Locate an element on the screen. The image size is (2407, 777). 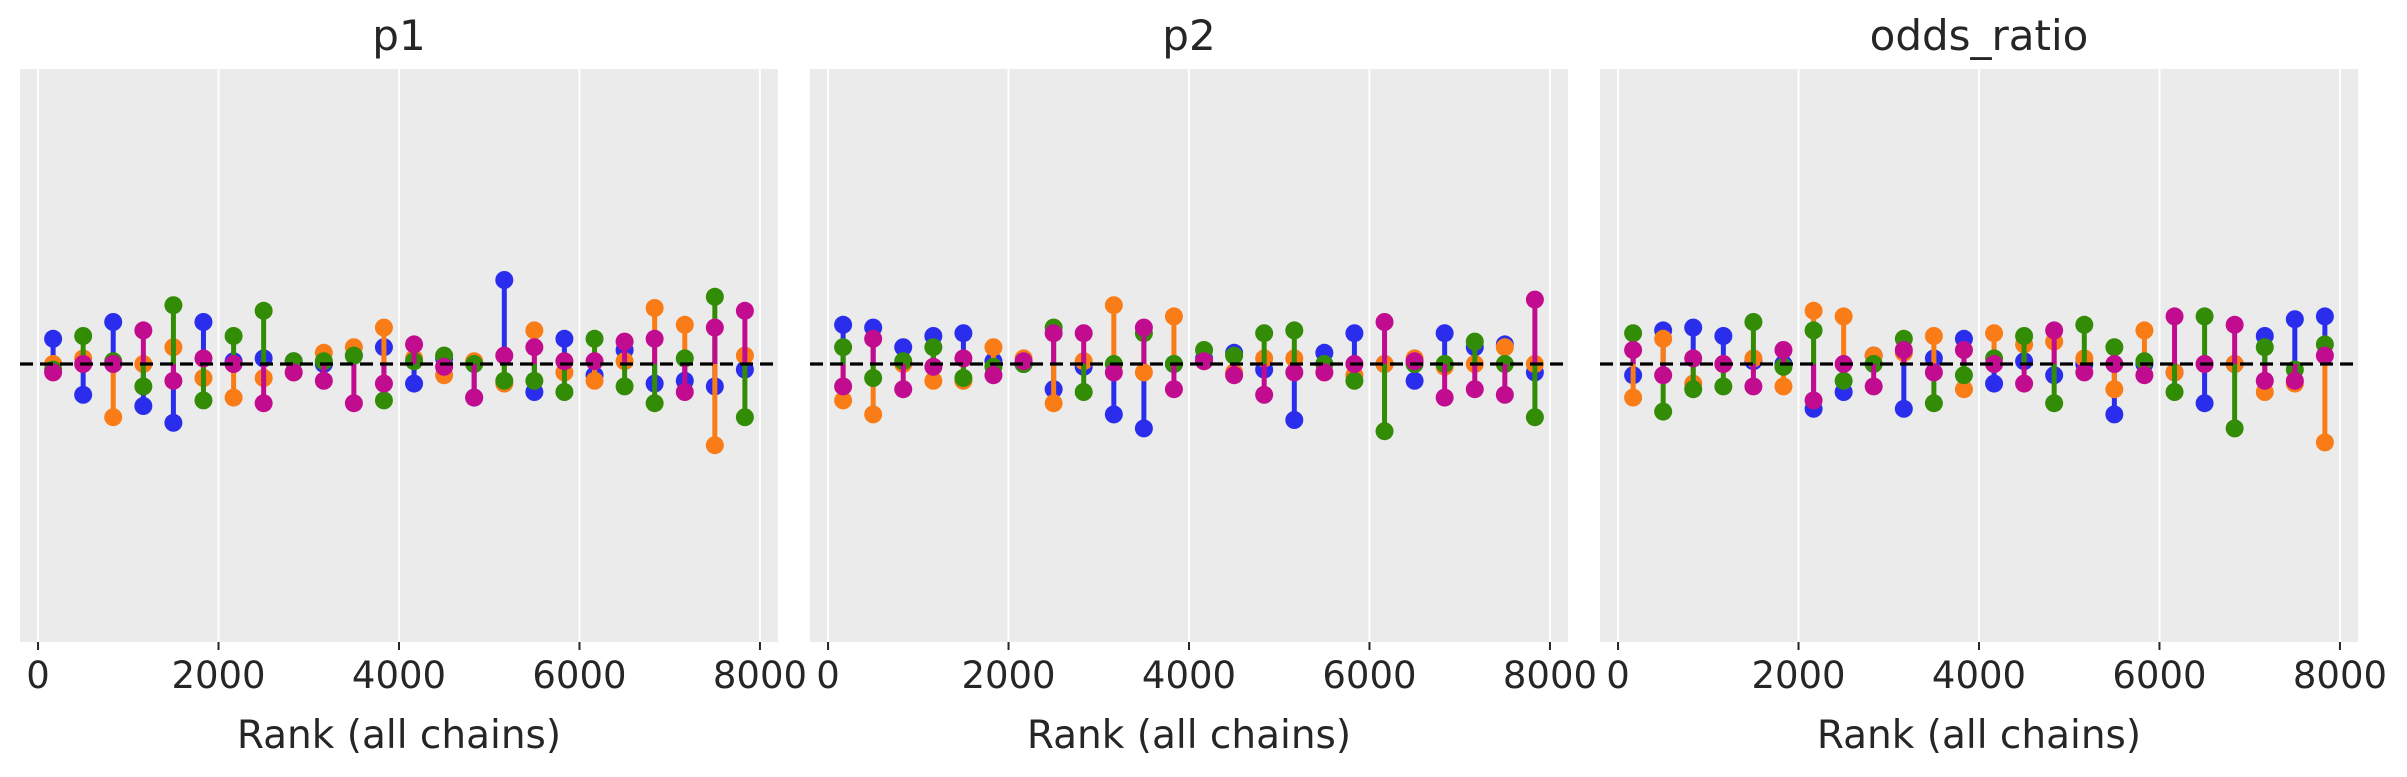
x-tick-label: 0 is located at coordinates (38, 675).